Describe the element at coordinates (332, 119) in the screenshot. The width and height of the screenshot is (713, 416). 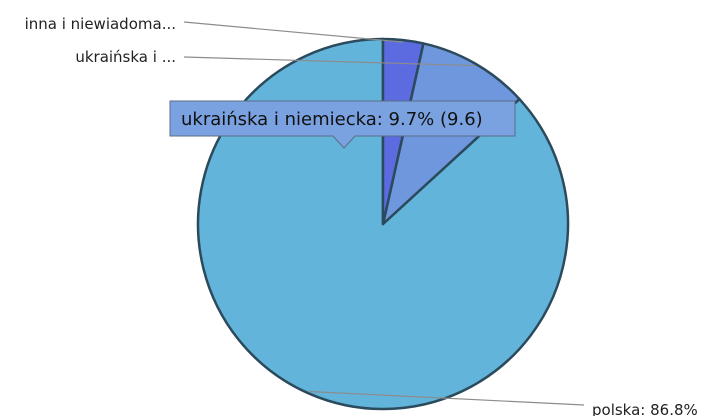
I see `tooltip-text: ukraińska i niemiecka: 9.7% (9.6)` at that location.